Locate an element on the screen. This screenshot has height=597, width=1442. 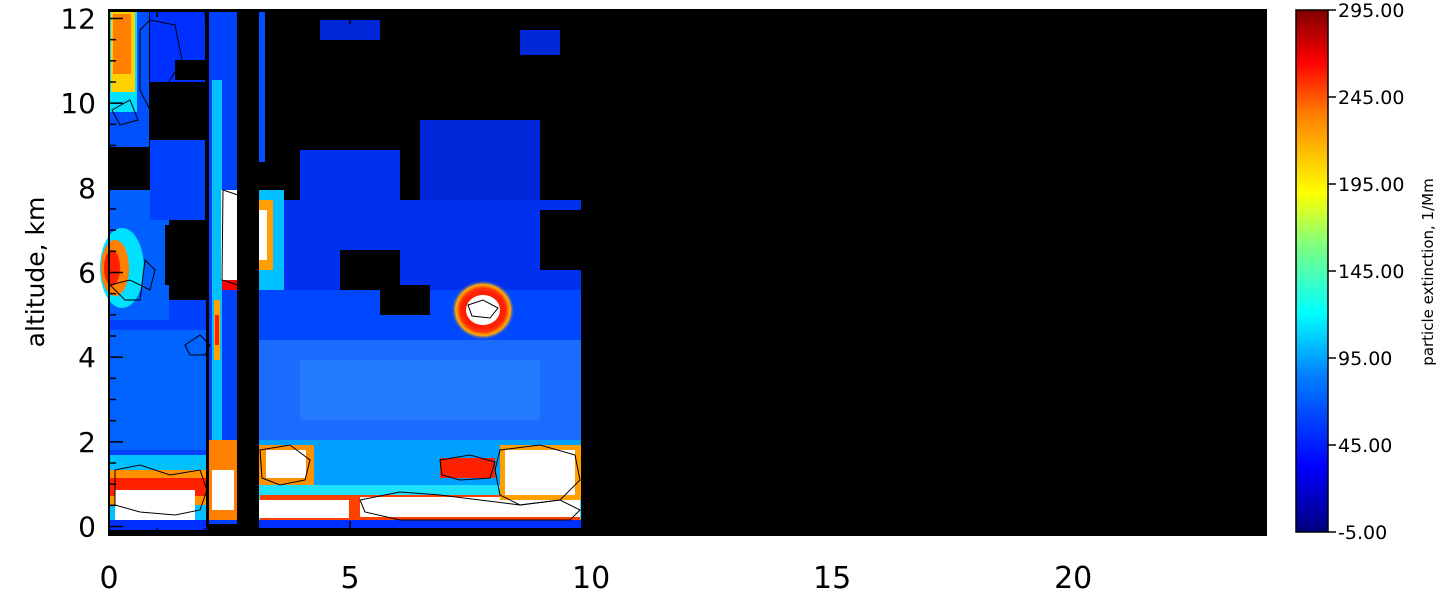
colorbar is located at coordinates (1312, 271).